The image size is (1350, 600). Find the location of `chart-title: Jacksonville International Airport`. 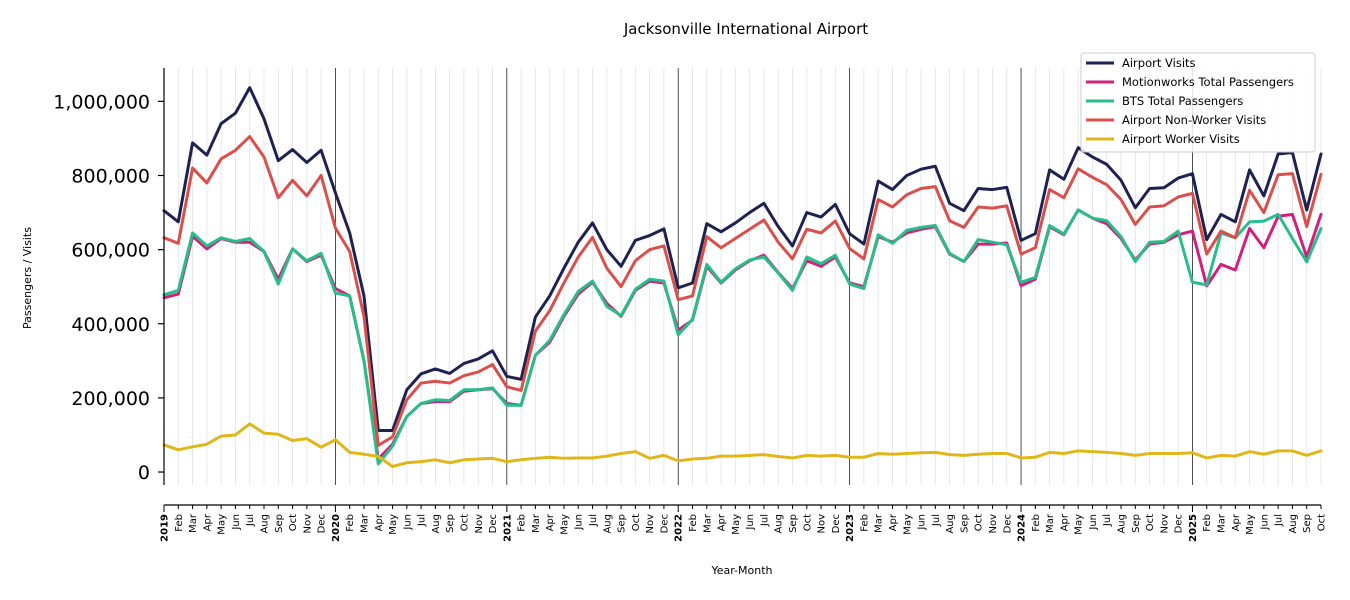

chart-title: Jacksonville International Airport is located at coordinates (745, 29).